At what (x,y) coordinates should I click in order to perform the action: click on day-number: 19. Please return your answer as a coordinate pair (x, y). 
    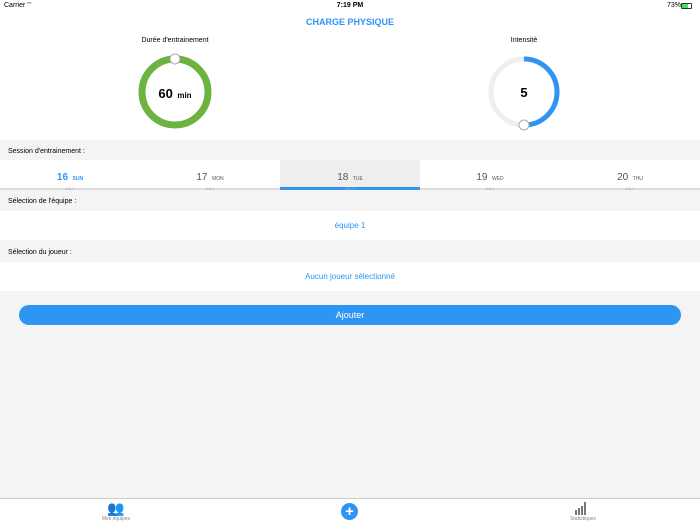
    Looking at the image, I should click on (482, 177).